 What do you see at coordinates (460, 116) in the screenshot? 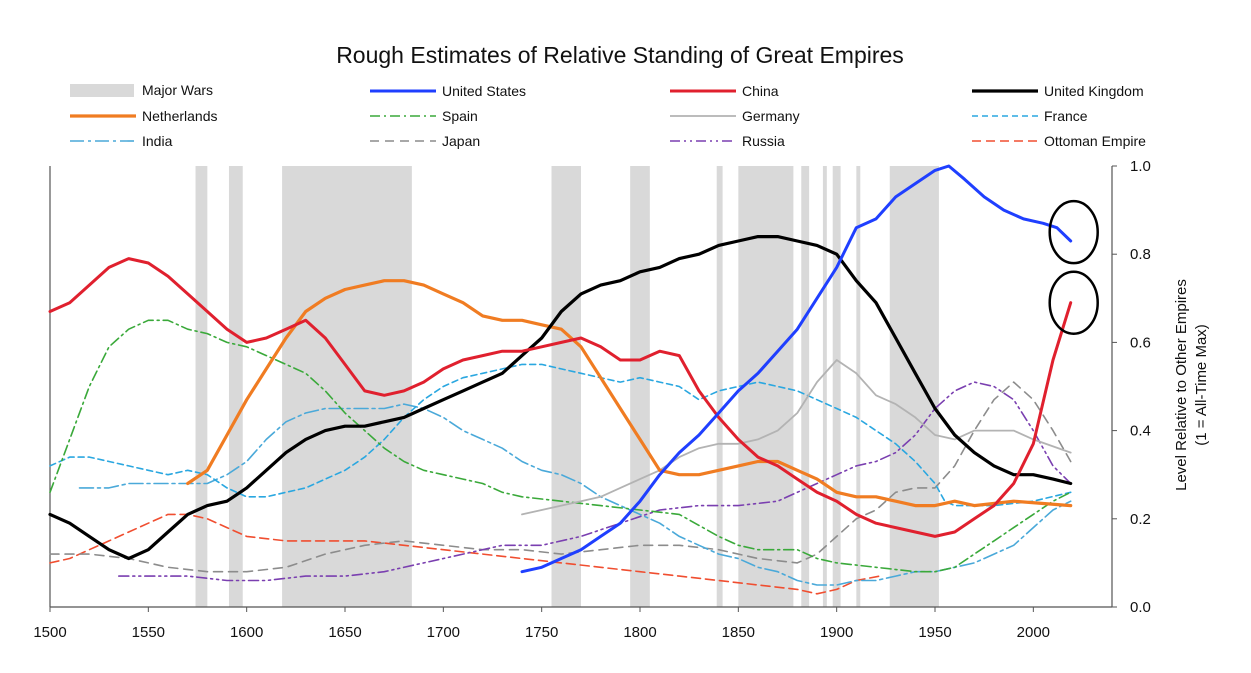
I see `legend-label-spain: Spain` at bounding box center [460, 116].